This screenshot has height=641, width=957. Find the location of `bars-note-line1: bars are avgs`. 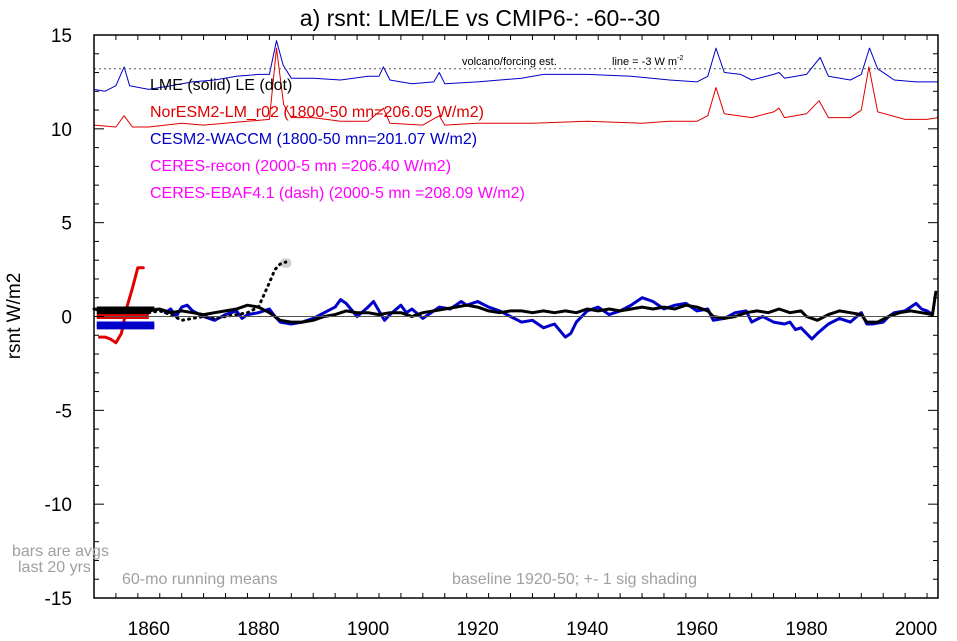

bars-note-line1: bars are avgs is located at coordinates (60, 551).